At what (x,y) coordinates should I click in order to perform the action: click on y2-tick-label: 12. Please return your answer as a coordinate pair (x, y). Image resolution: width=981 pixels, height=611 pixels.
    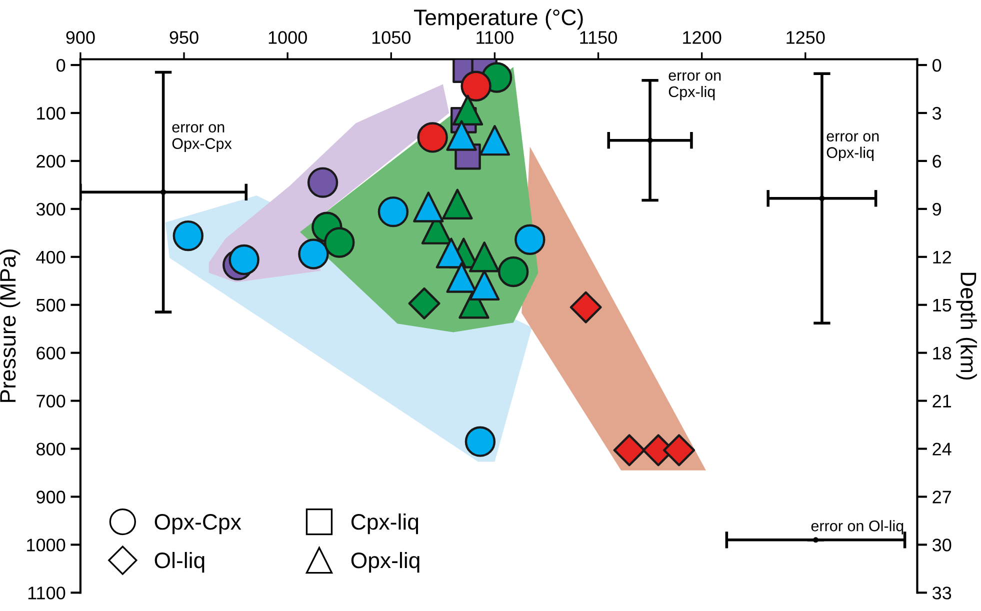
    Looking at the image, I should click on (942, 257).